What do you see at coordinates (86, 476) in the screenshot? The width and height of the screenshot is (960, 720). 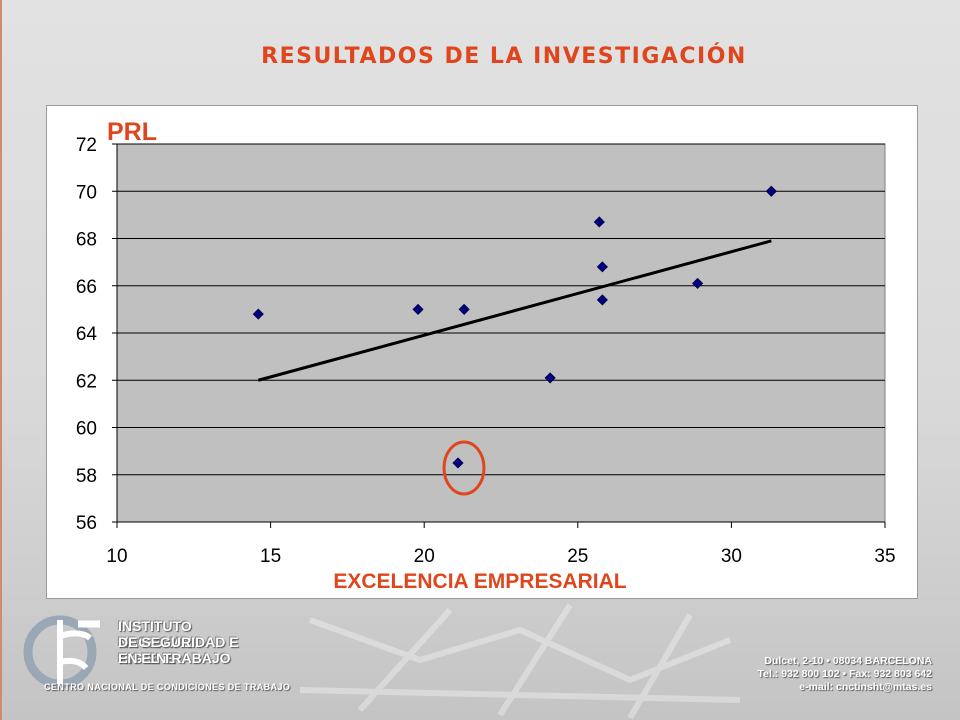 I see `y-tick-label: 58` at bounding box center [86, 476].